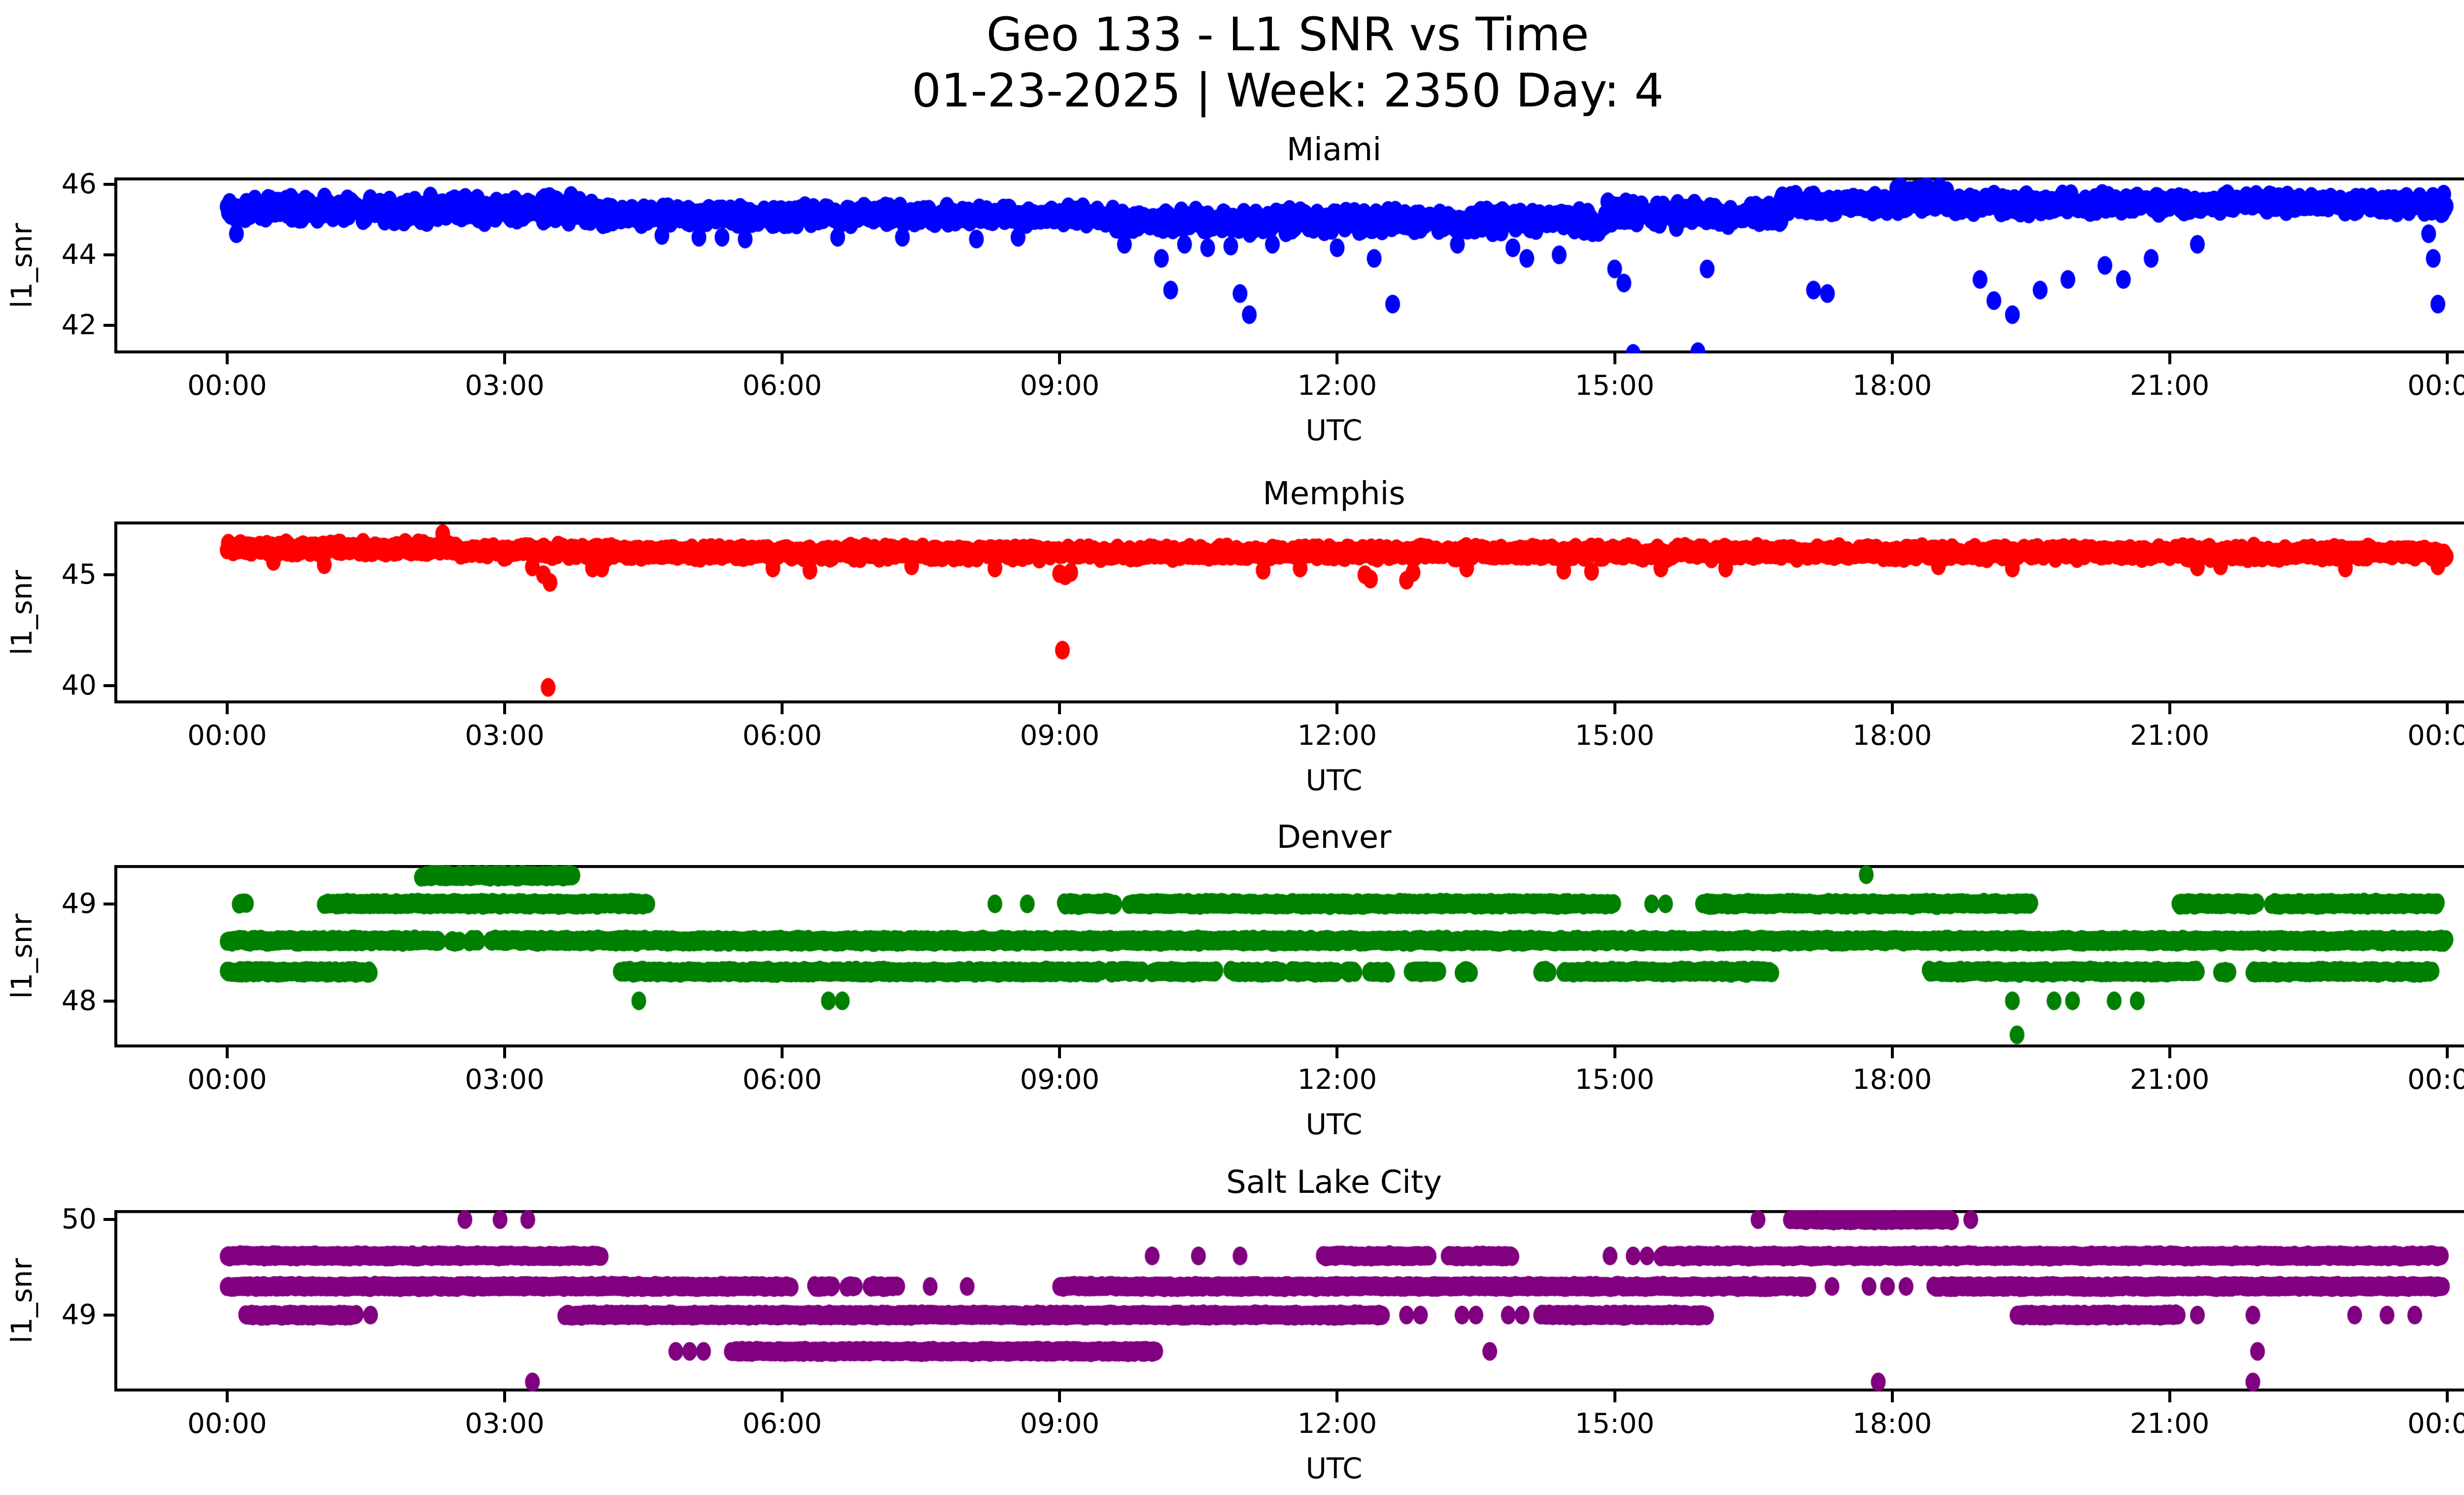 The height and width of the screenshot is (1495, 2464). What do you see at coordinates (1287, 91) in the screenshot?
I see `figure-title-line2: 01-23-2025 | Week: 2350 Day: 4` at bounding box center [1287, 91].